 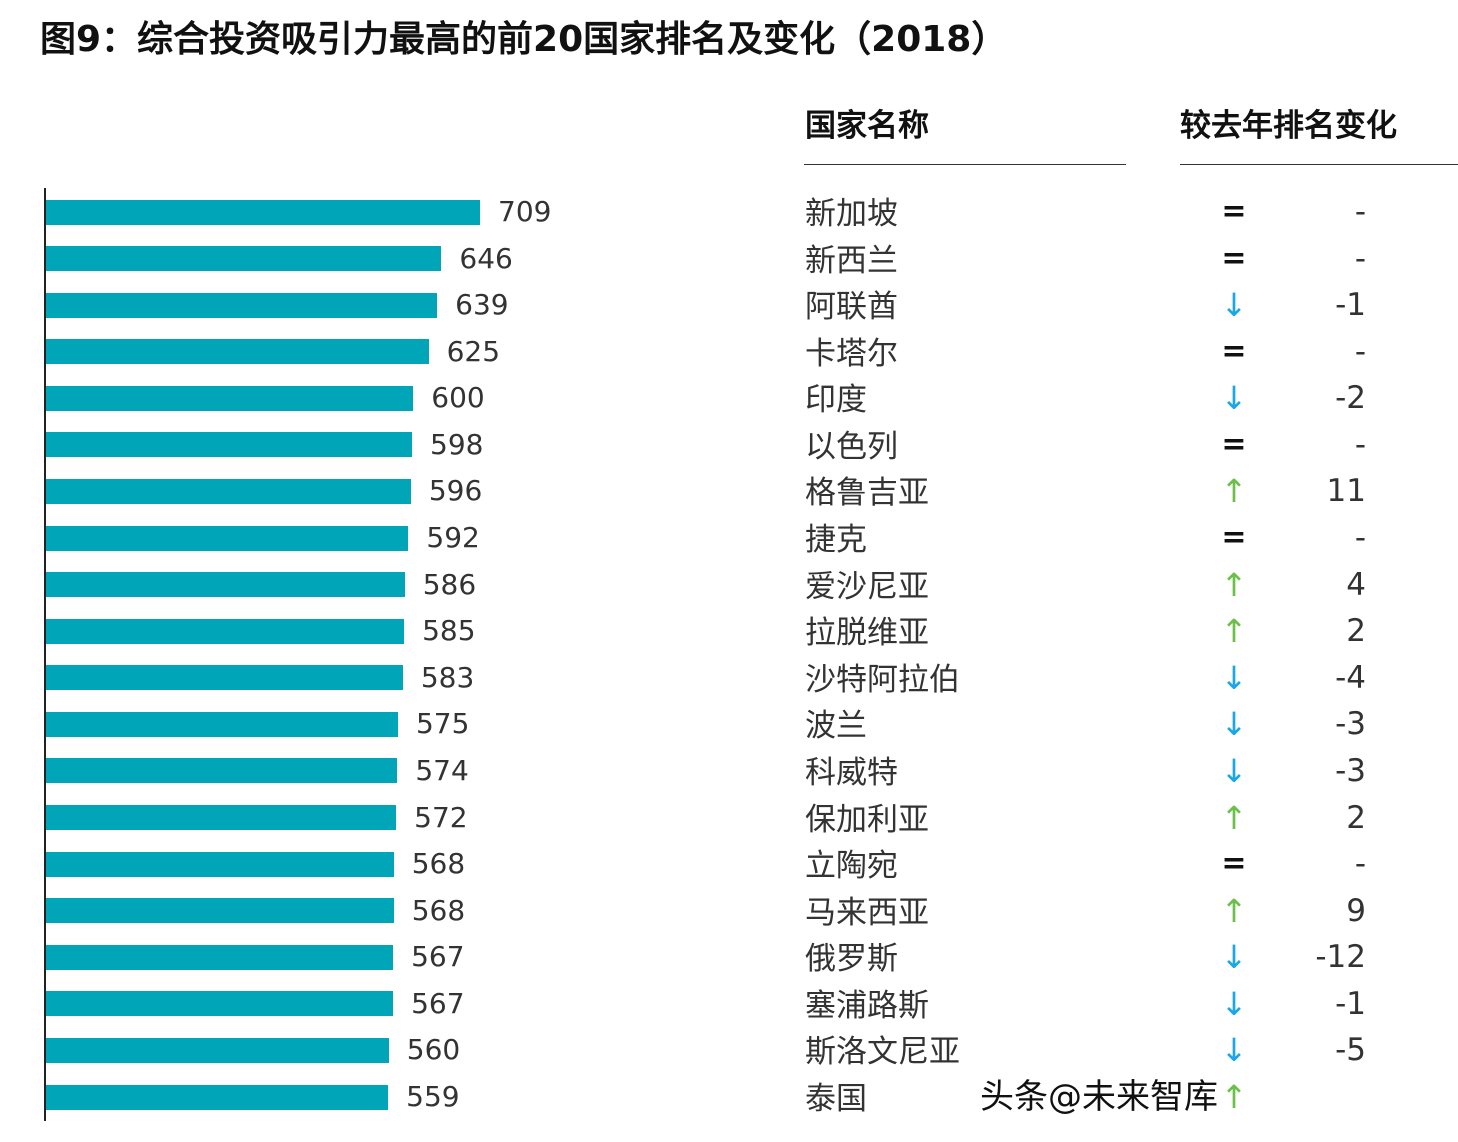 What do you see at coordinates (867, 493) in the screenshot?
I see `country-name: 格鲁吉亚` at bounding box center [867, 493].